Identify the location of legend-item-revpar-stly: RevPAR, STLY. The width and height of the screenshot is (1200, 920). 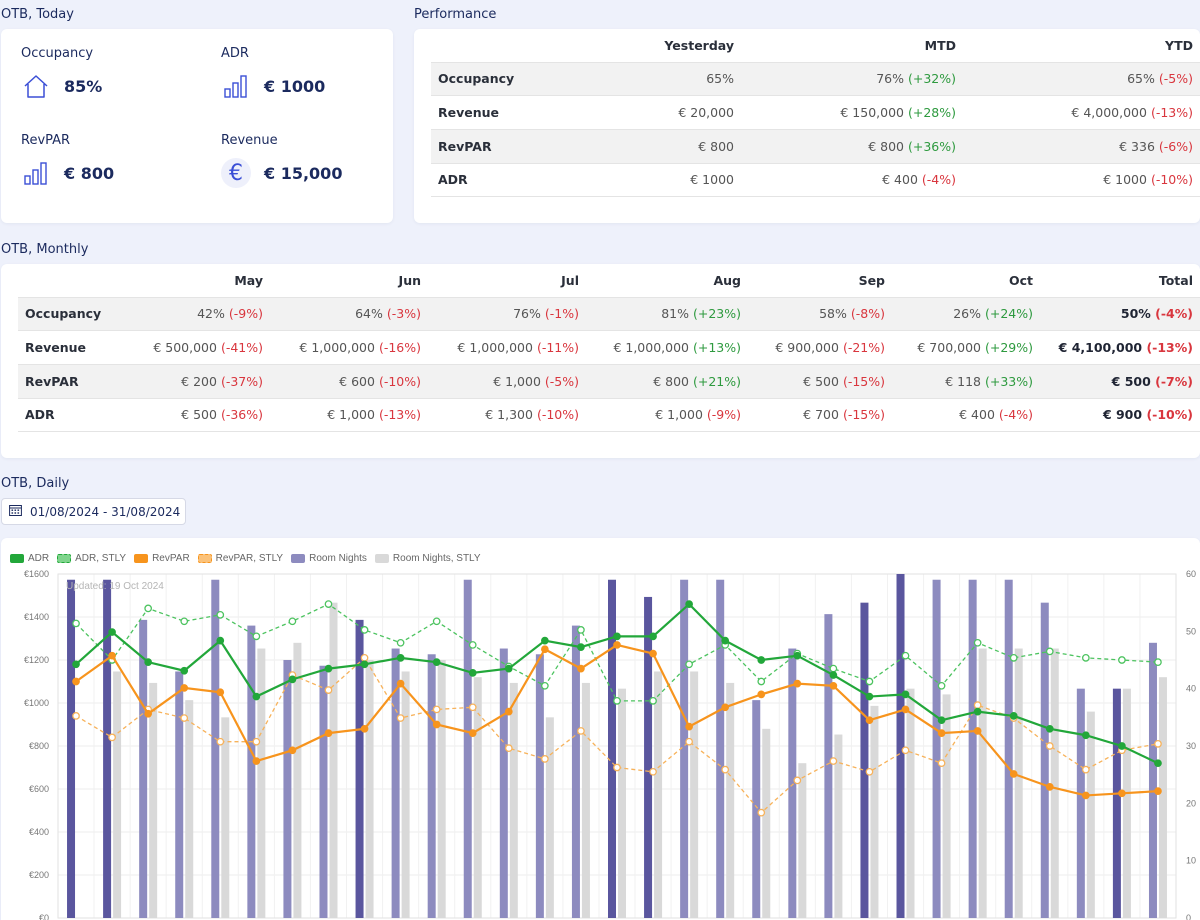
(240, 558).